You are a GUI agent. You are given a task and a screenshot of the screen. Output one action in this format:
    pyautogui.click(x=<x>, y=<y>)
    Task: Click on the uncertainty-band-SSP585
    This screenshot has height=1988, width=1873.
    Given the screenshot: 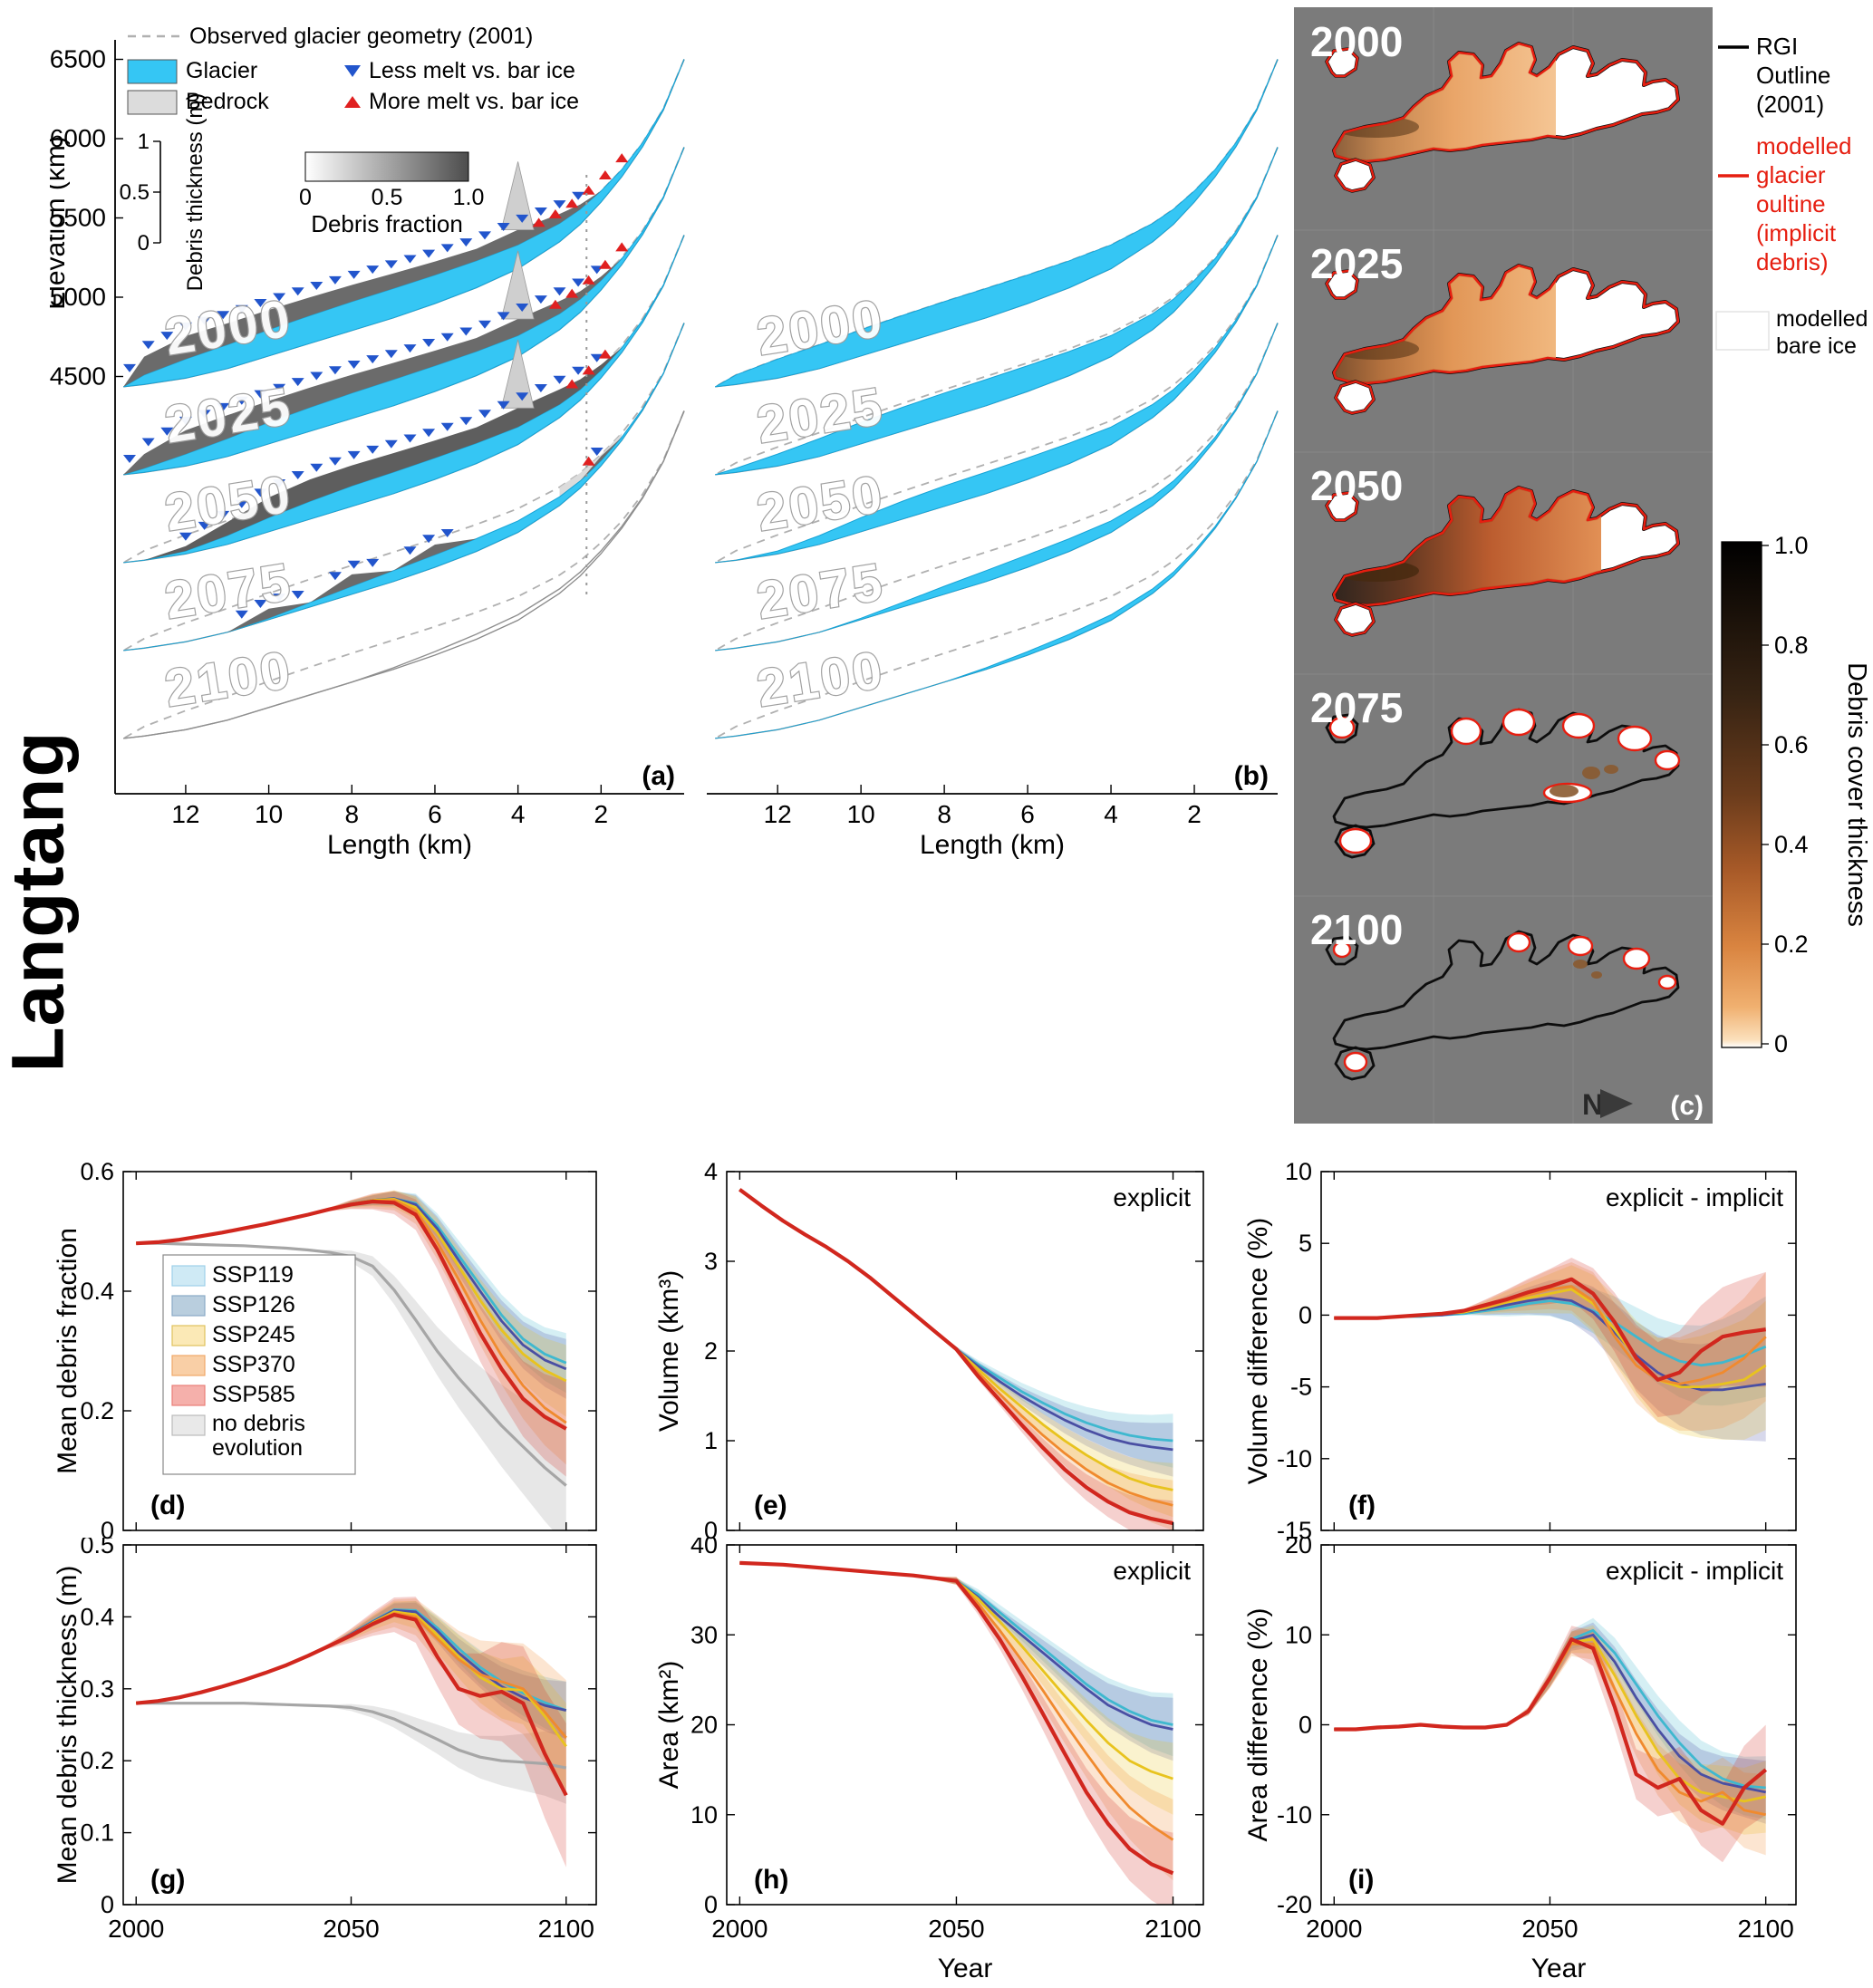 What is the action you would take?
    pyautogui.click(x=351, y=1732)
    